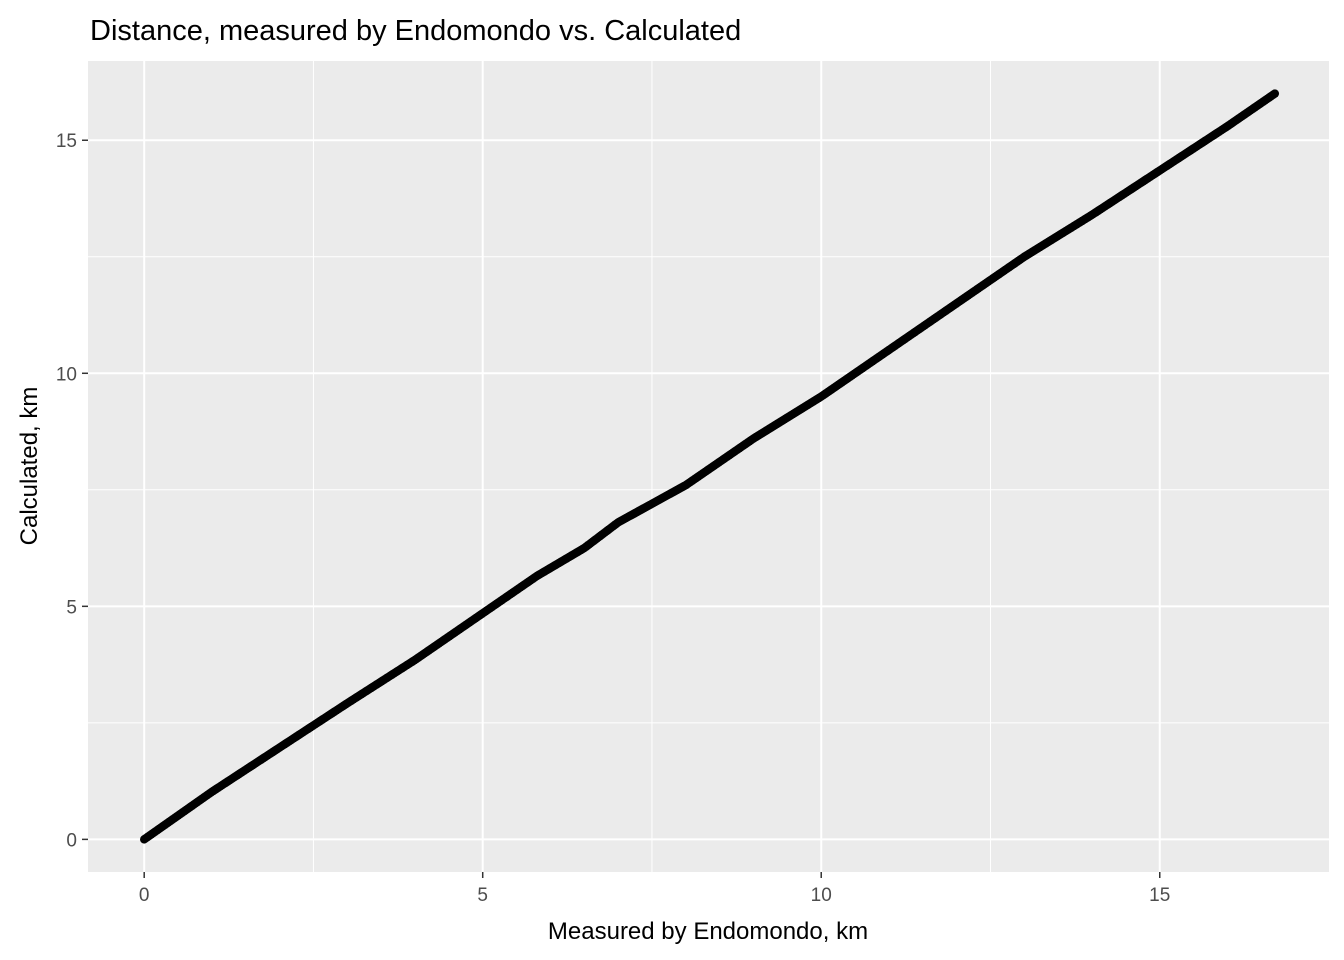 This screenshot has width=1344, height=960. Describe the element at coordinates (1275, 93) in the screenshot. I see `data-point` at that location.